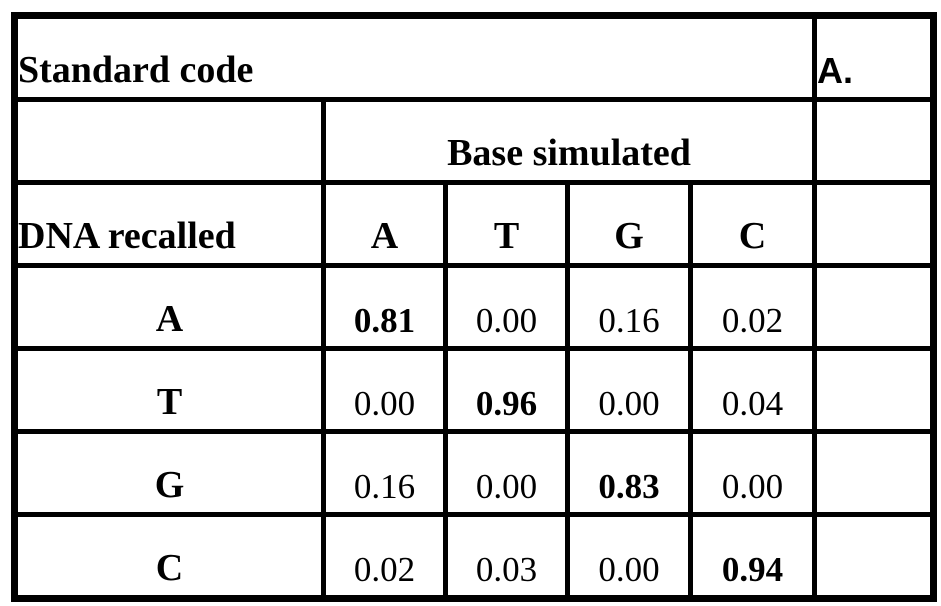 This screenshot has height=606, width=941. I want to click on column-header-cell: T, so click(506, 224).